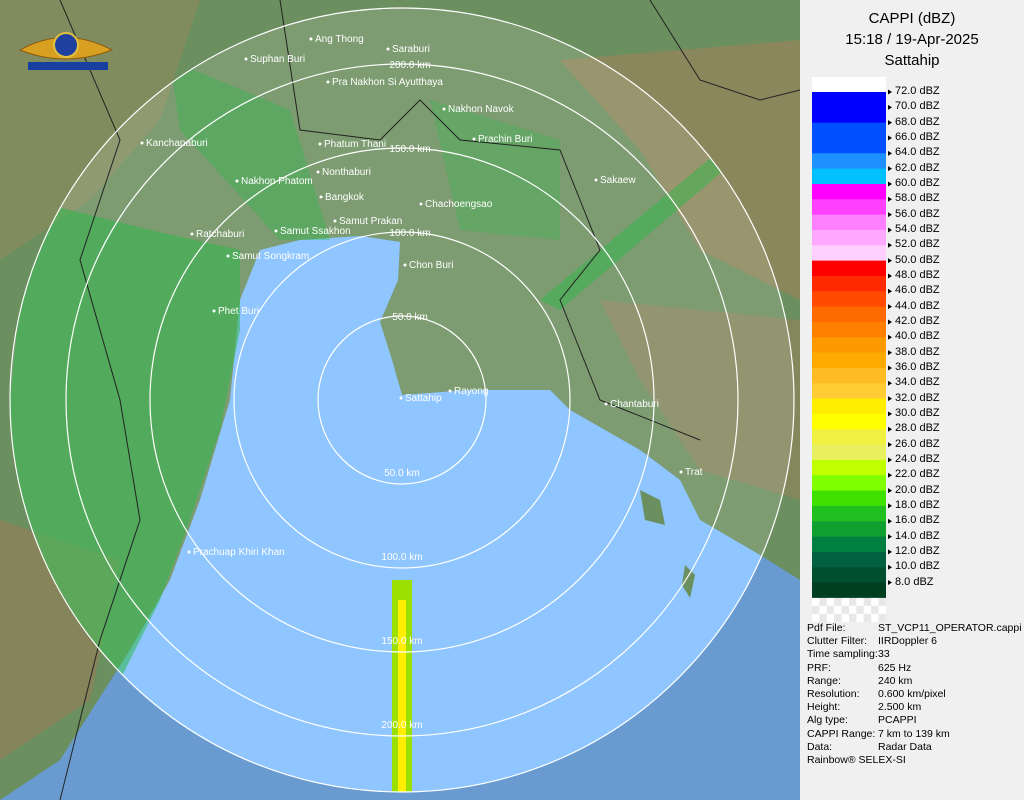  What do you see at coordinates (917, 443) in the screenshot?
I see `legend-label: 26.0 dBZ` at bounding box center [917, 443].